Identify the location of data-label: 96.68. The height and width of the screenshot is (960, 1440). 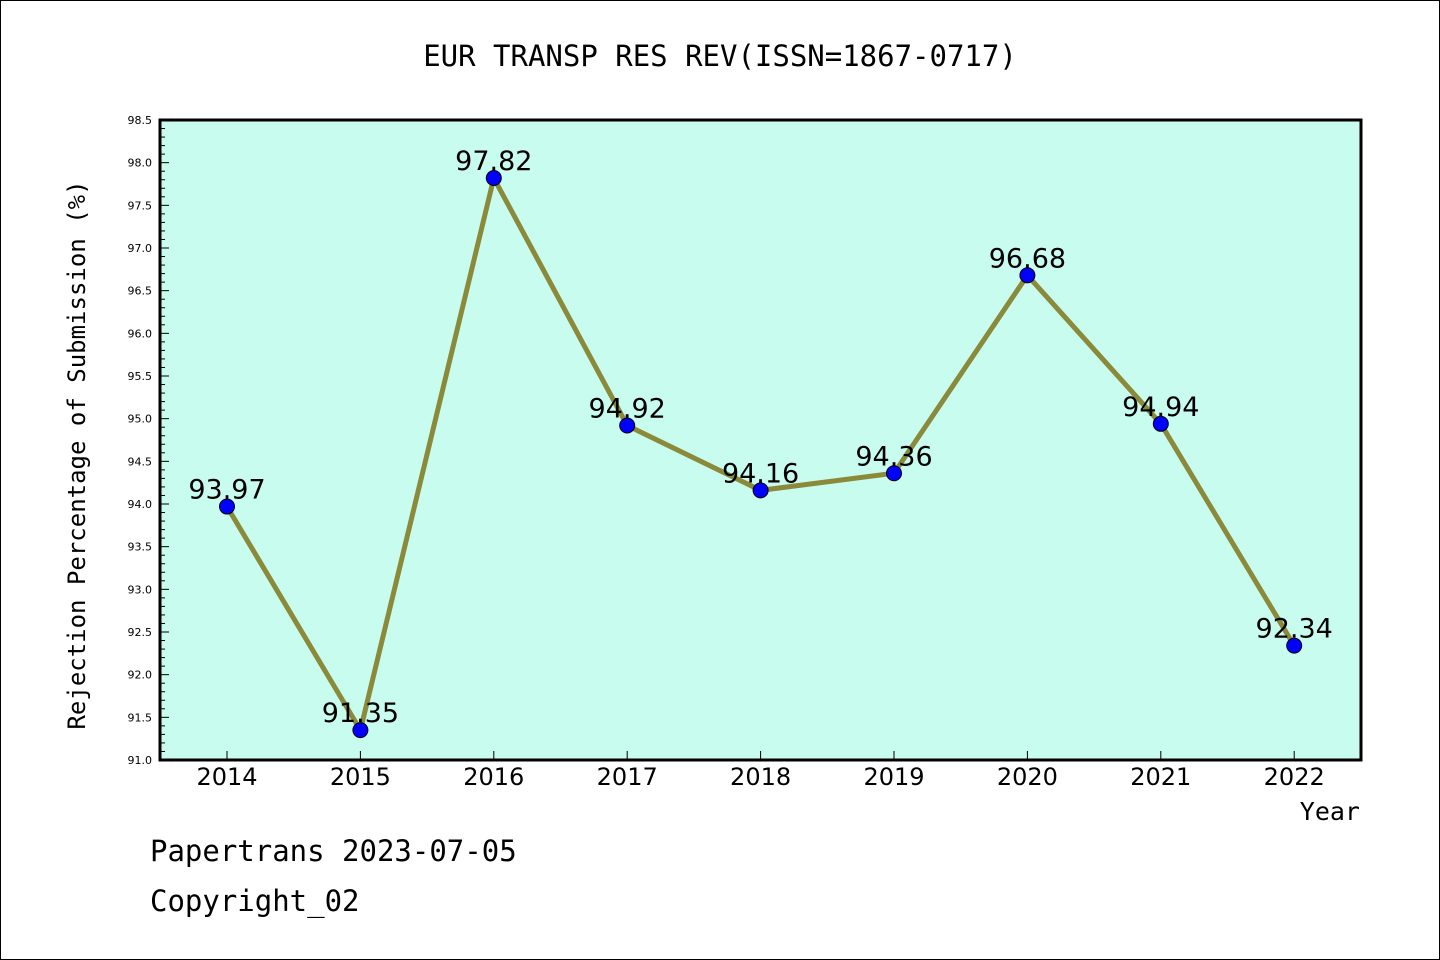
(1027, 258).